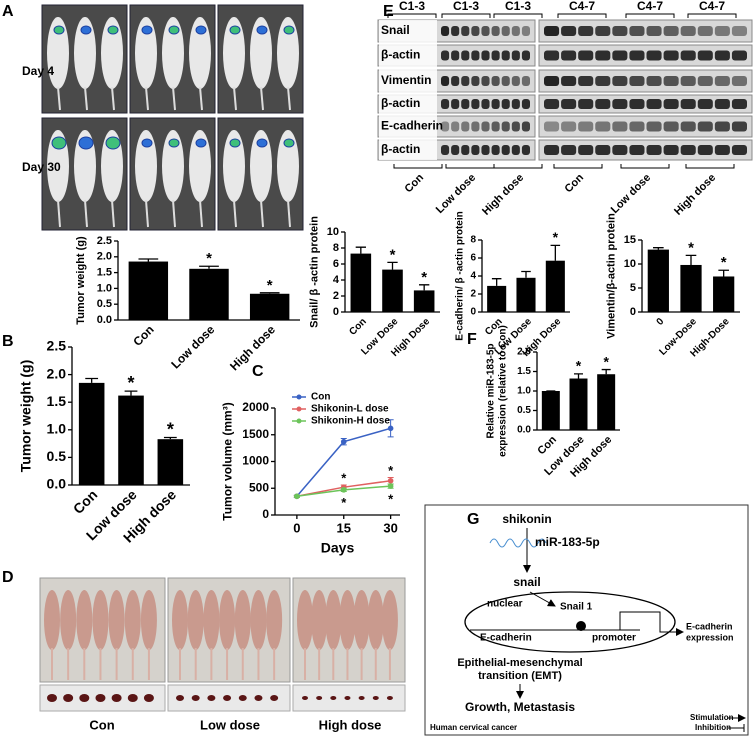 The height and width of the screenshot is (738, 753). What do you see at coordinates (713, 727) in the screenshot?
I see `label: Inhibition` at bounding box center [713, 727].